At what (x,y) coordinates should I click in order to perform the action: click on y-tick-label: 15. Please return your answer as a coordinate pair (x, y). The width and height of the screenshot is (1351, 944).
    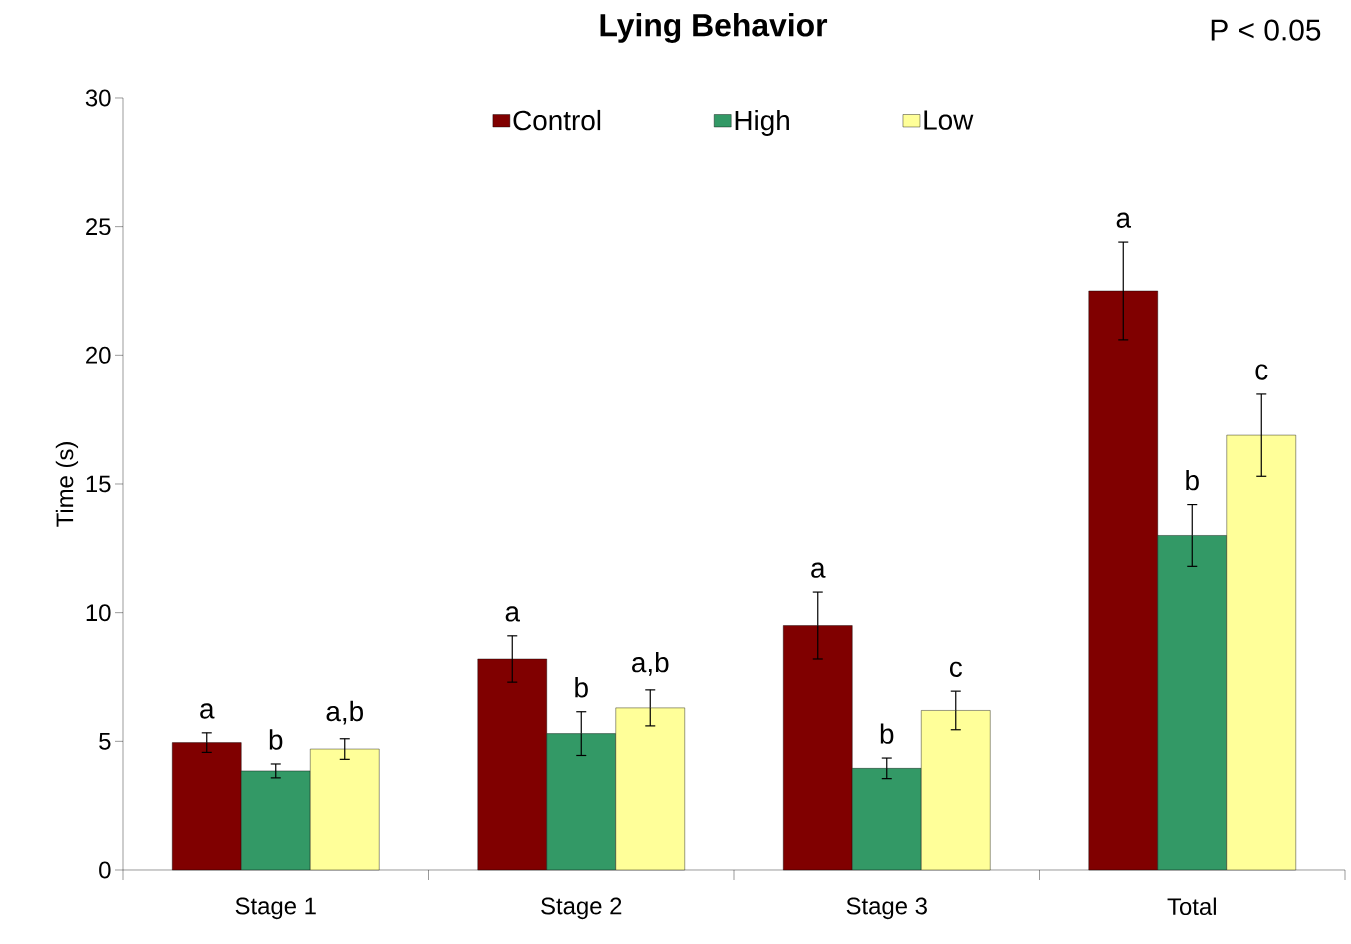
    Looking at the image, I should click on (98, 484).